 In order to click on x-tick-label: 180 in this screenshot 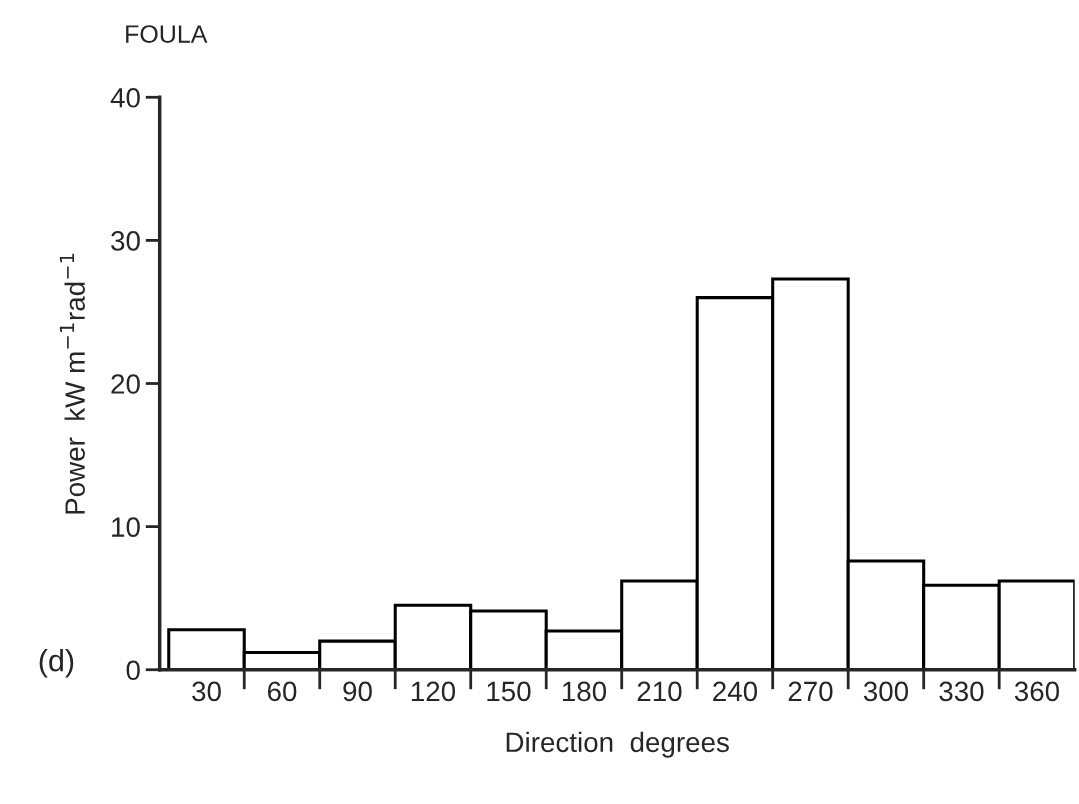, I will do `click(584, 691)`.